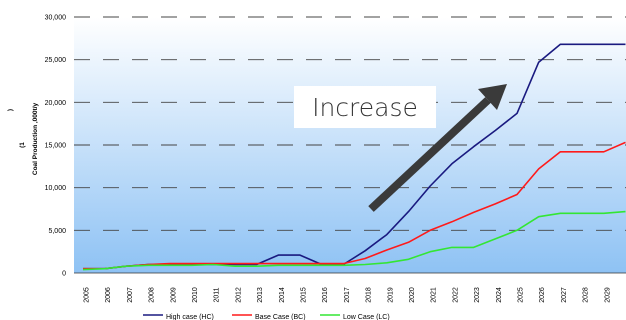 The image size is (626, 320). Describe the element at coordinates (586, 295) in the screenshot. I see `x-tick-label: 2028` at that location.